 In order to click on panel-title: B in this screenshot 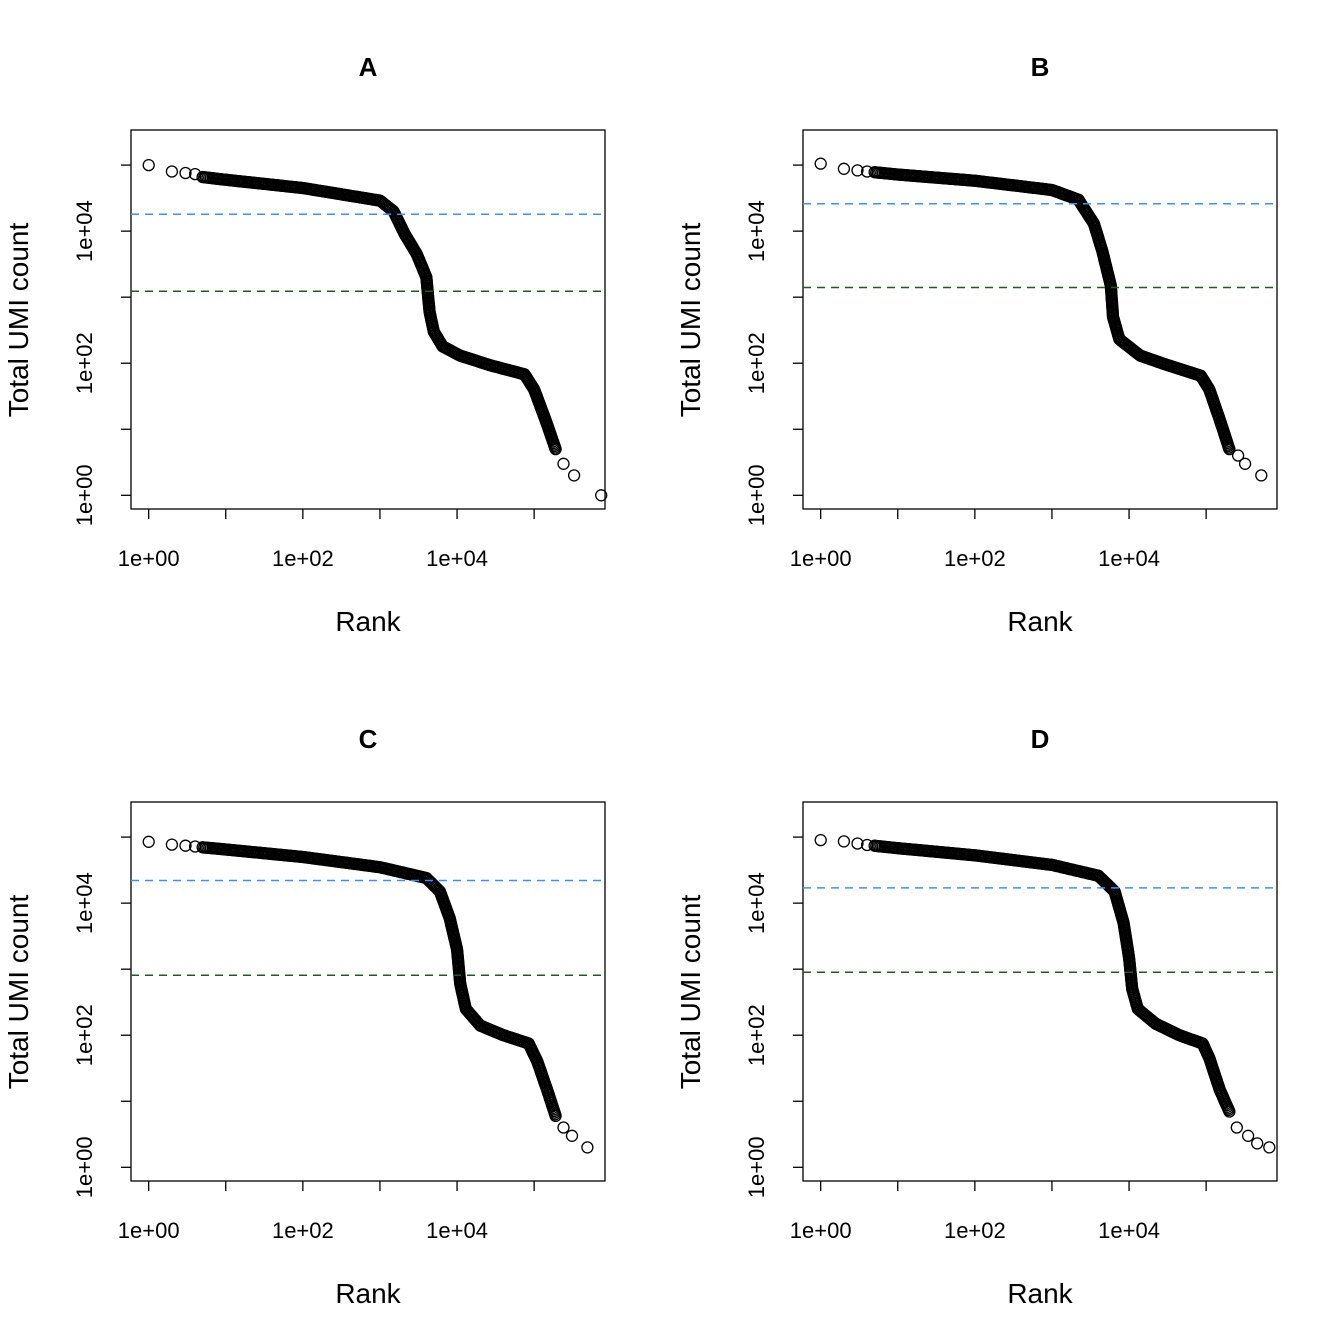, I will do `click(1040, 67)`.